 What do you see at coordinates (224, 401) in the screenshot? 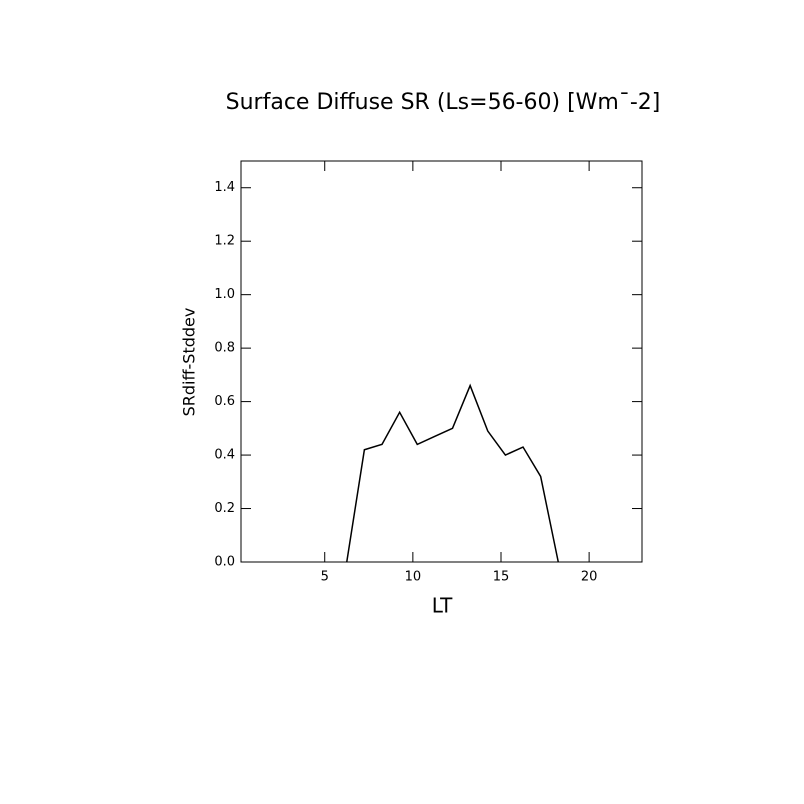
I see `y-tick-label: 0.6` at bounding box center [224, 401].